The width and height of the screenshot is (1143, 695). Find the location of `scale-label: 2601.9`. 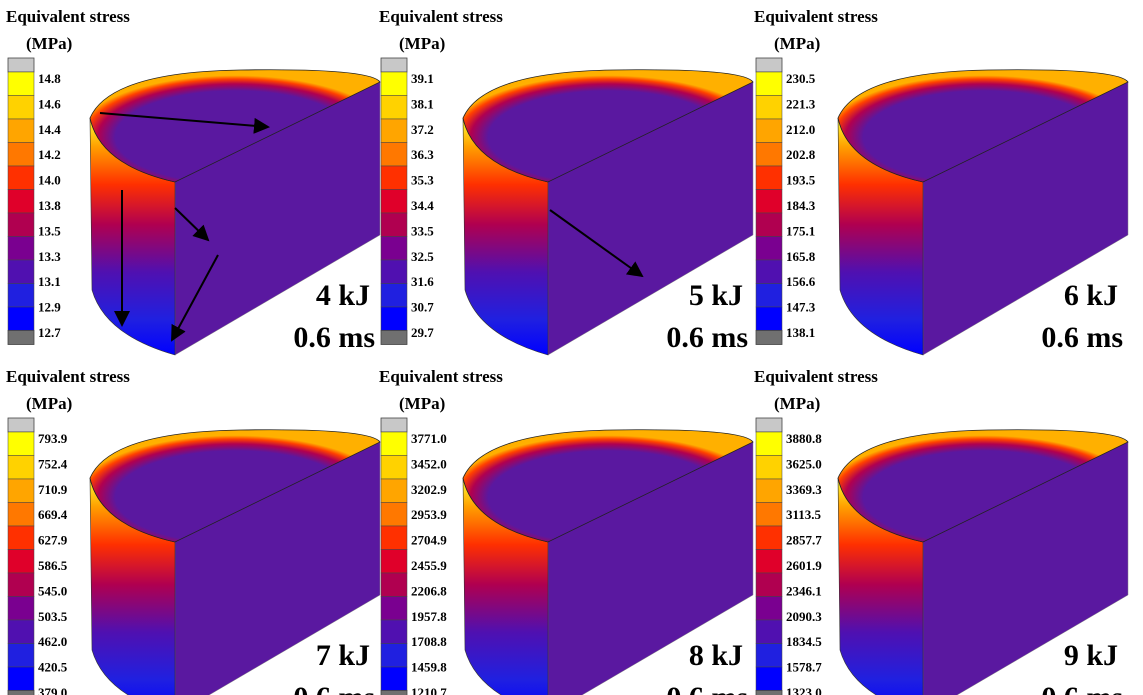

scale-label: 2601.9 is located at coordinates (804, 565).